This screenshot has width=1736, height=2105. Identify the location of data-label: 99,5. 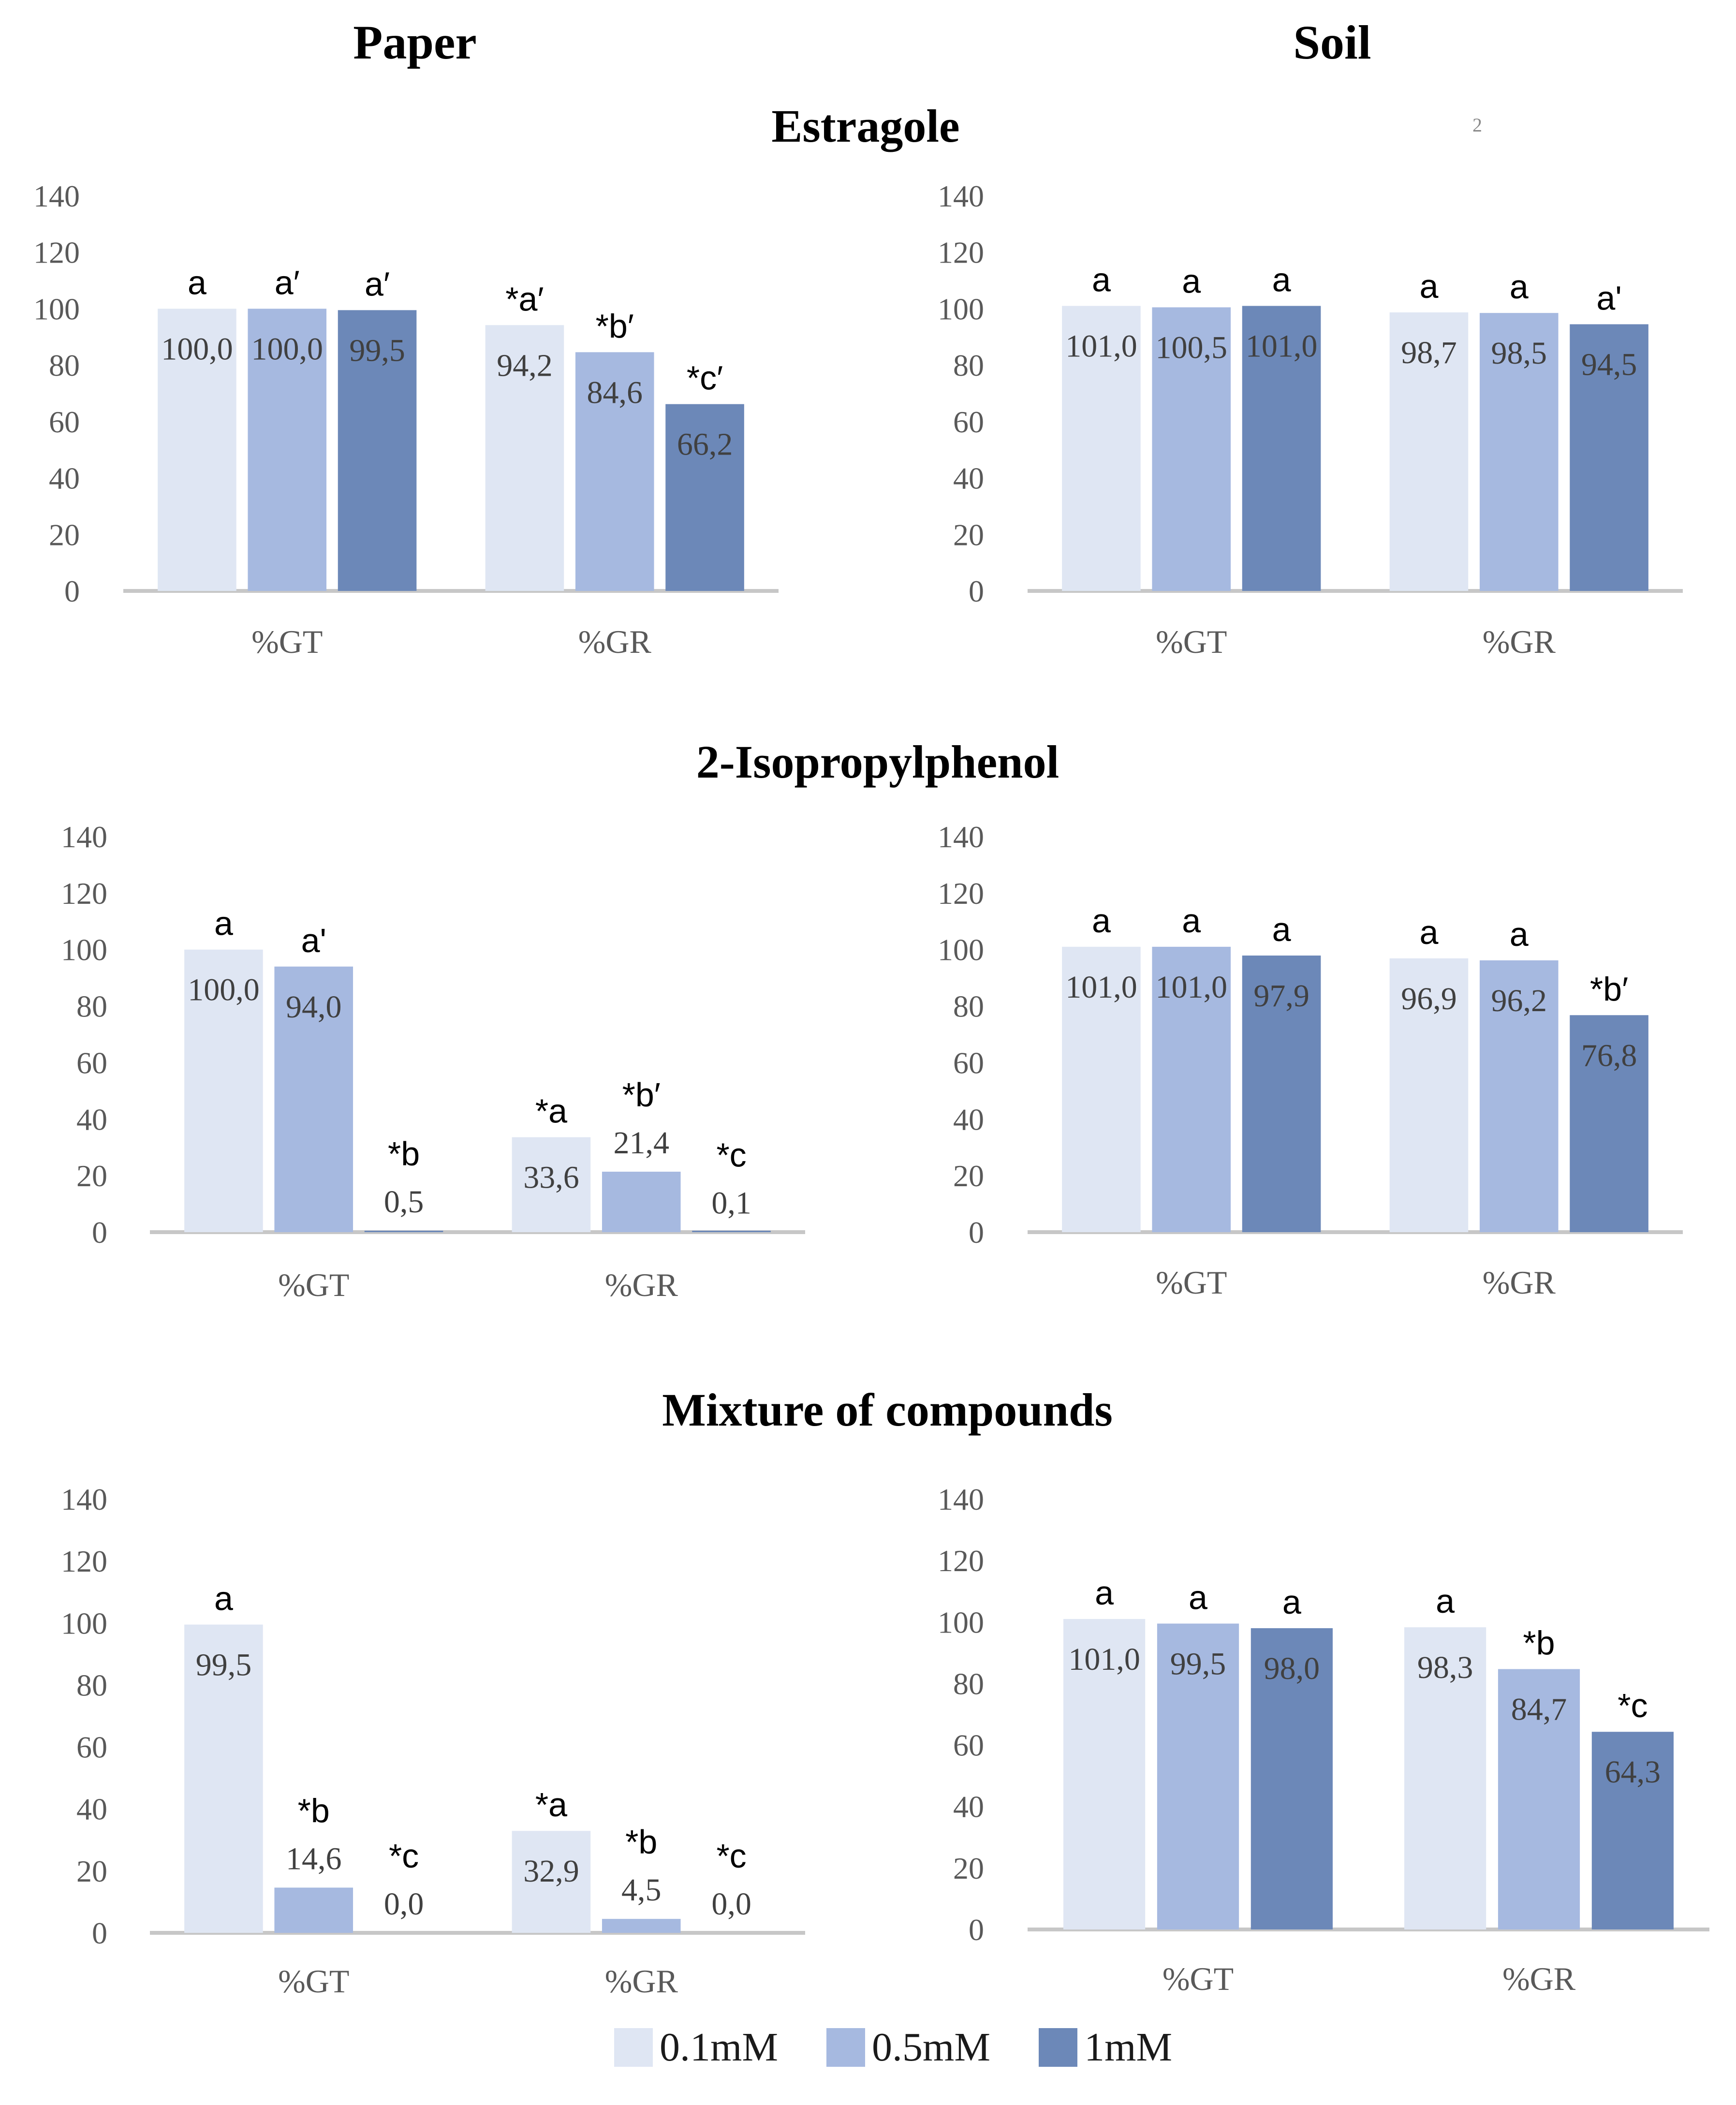
(377, 350).